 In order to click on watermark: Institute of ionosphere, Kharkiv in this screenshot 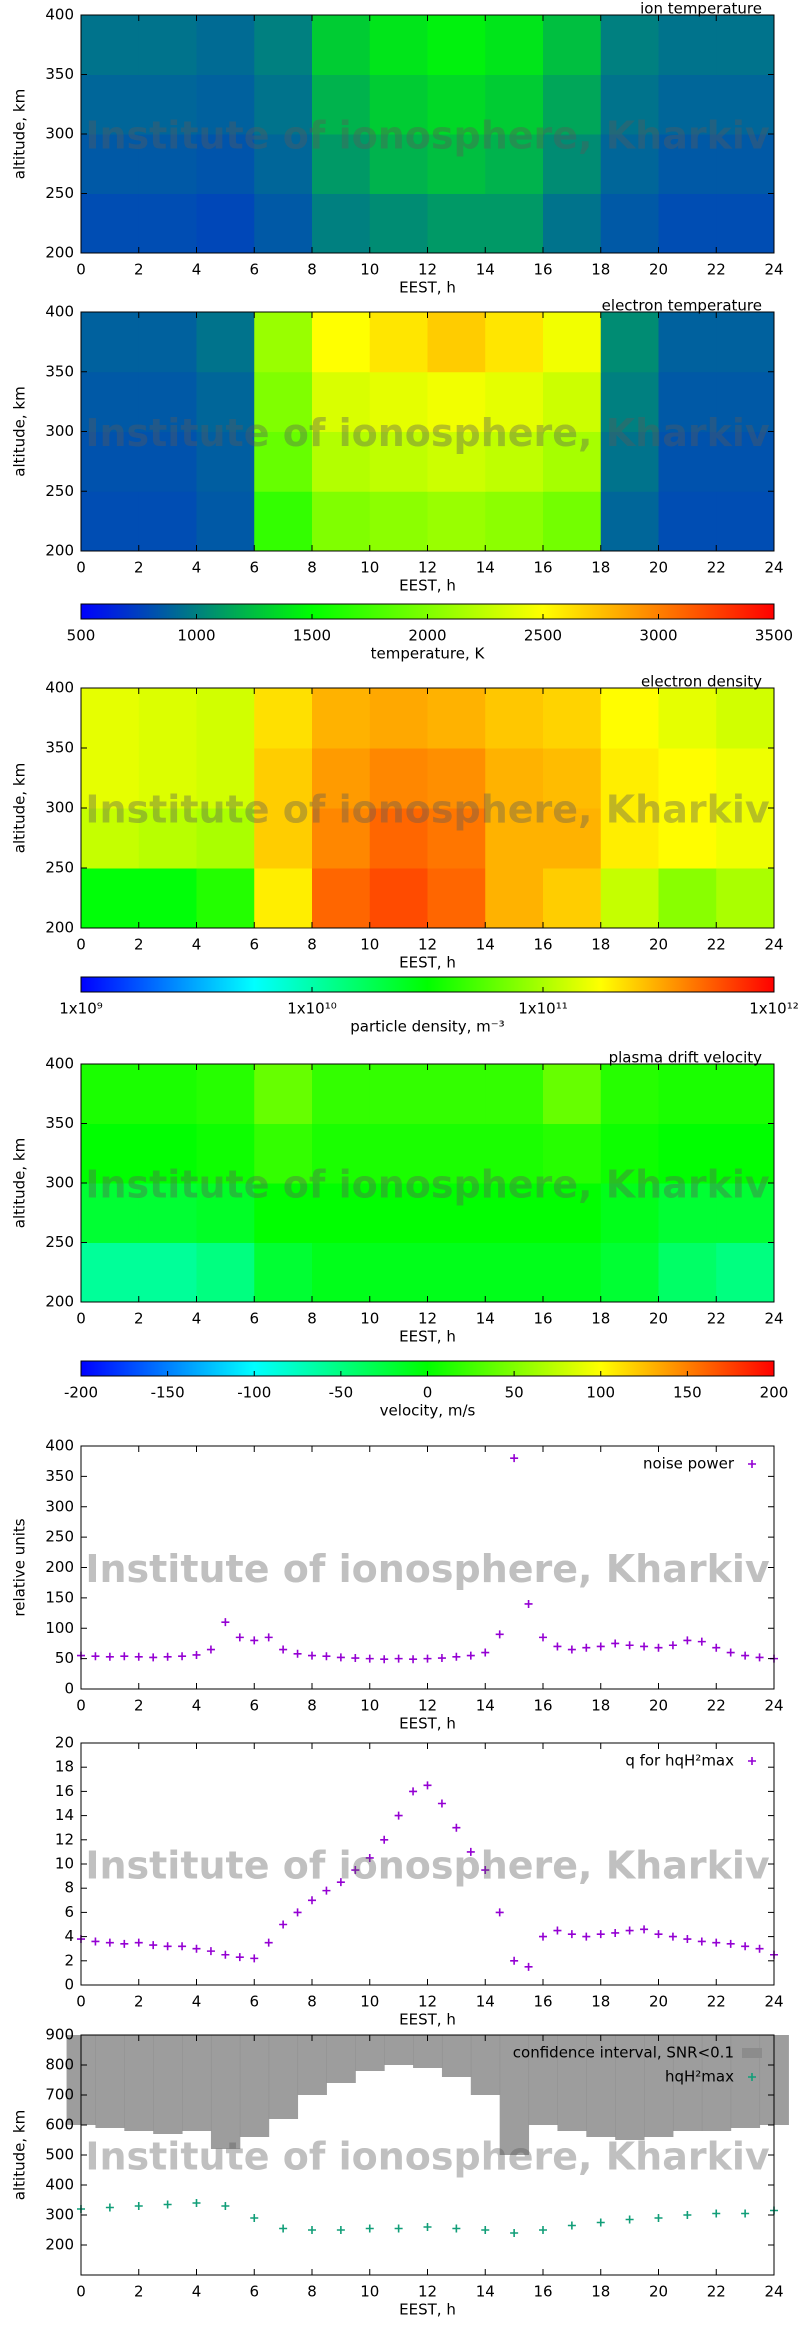, I will do `click(427, 433)`.